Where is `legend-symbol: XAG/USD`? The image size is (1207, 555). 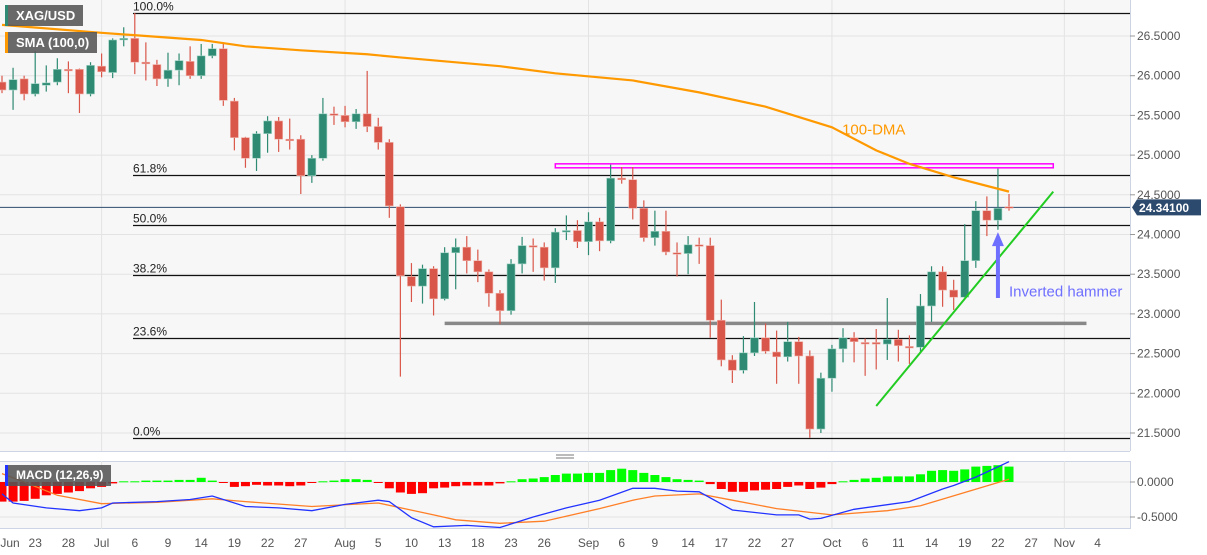
legend-symbol: XAG/USD is located at coordinates (44, 15).